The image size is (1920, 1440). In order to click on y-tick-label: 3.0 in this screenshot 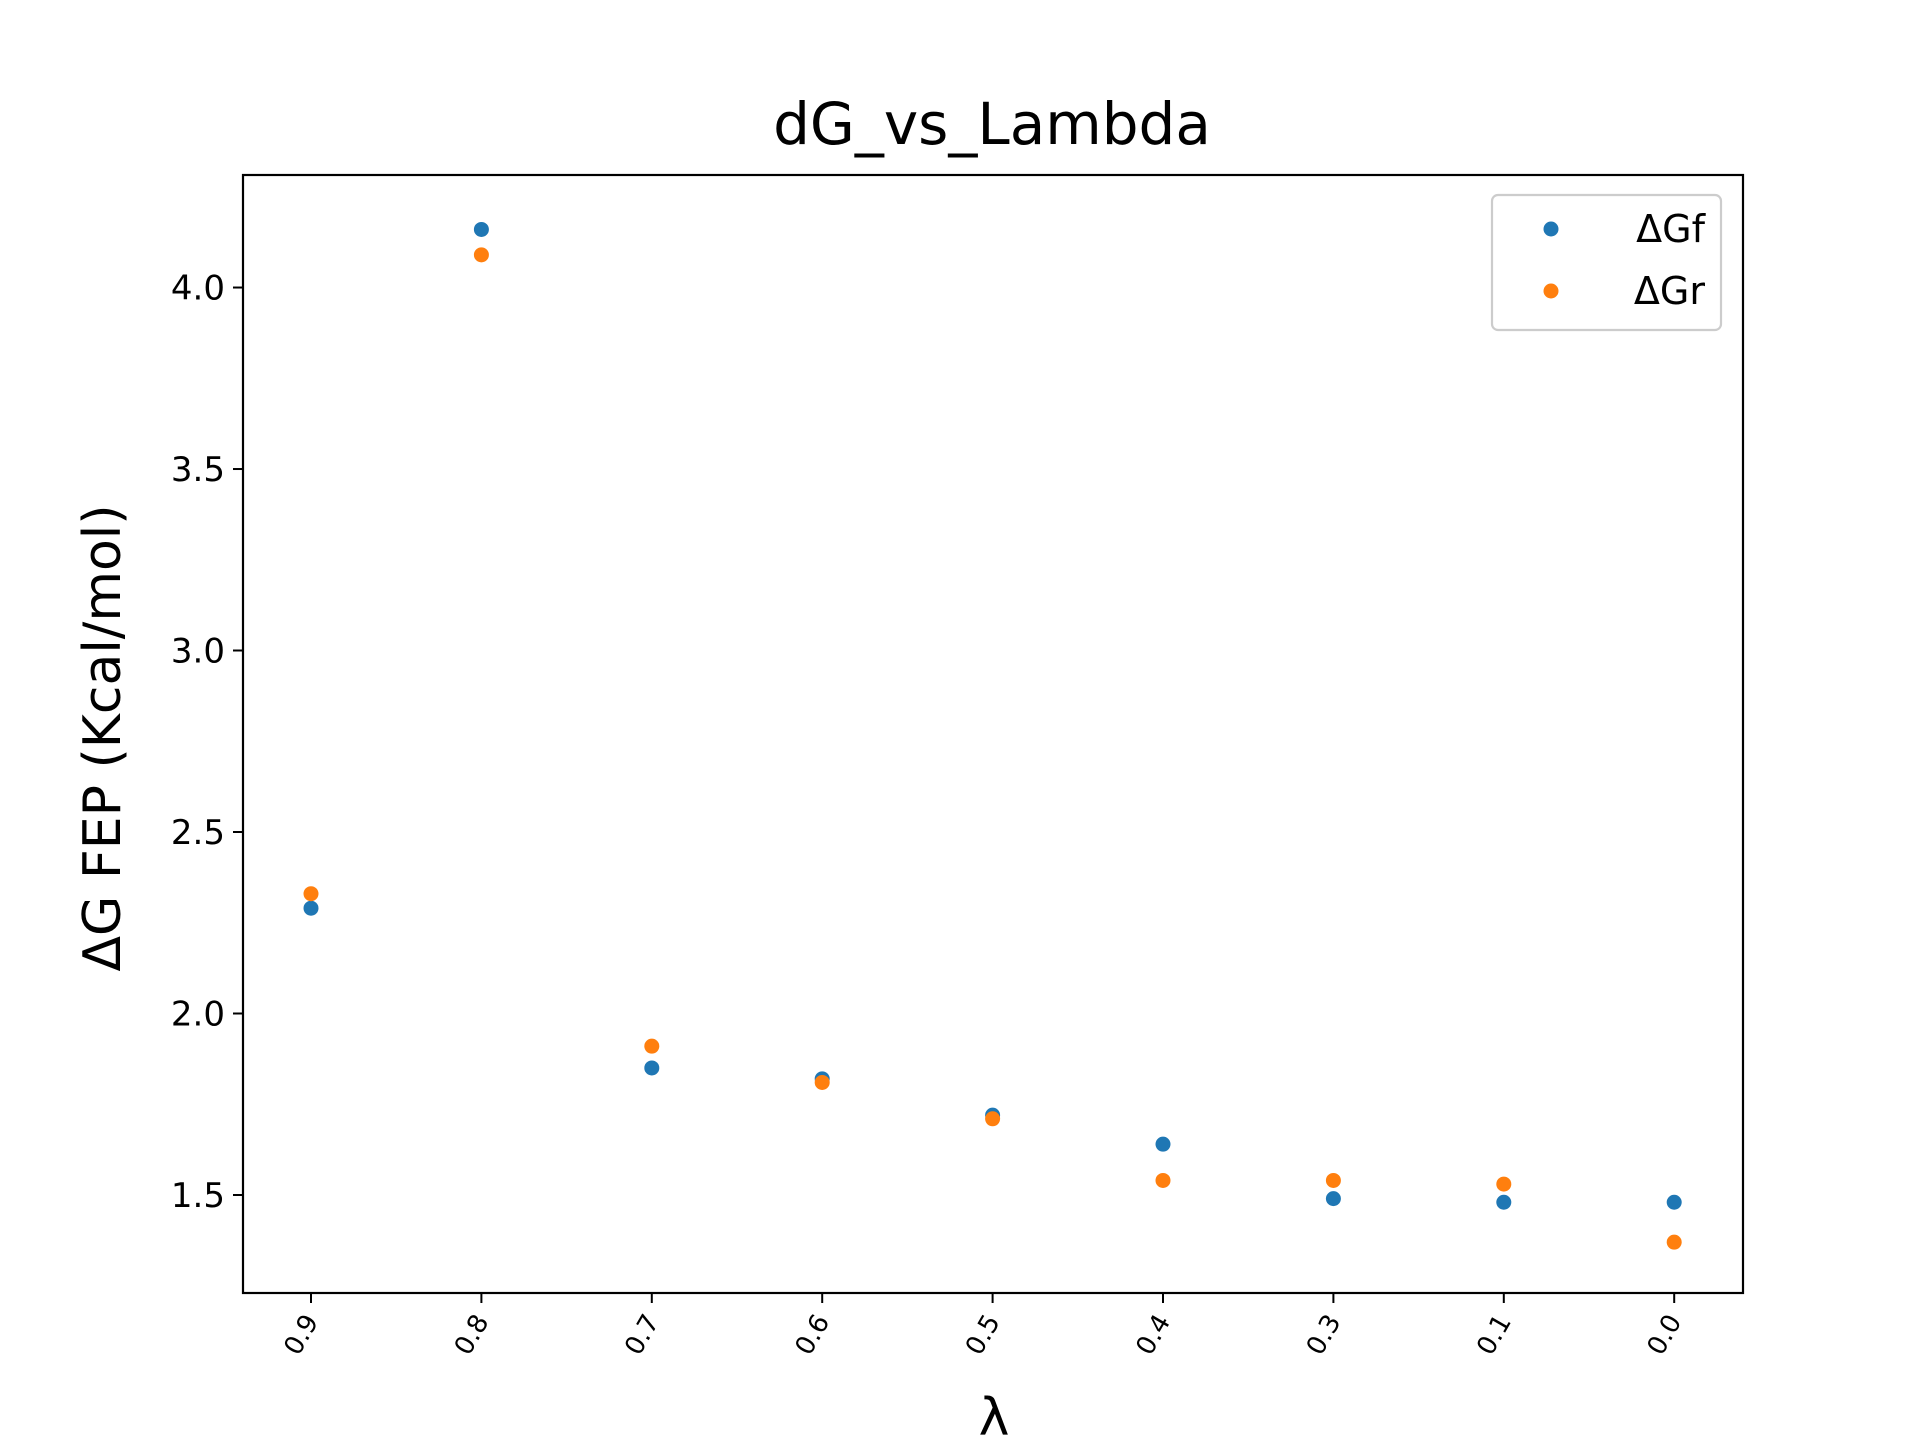, I will do `click(198, 652)`.